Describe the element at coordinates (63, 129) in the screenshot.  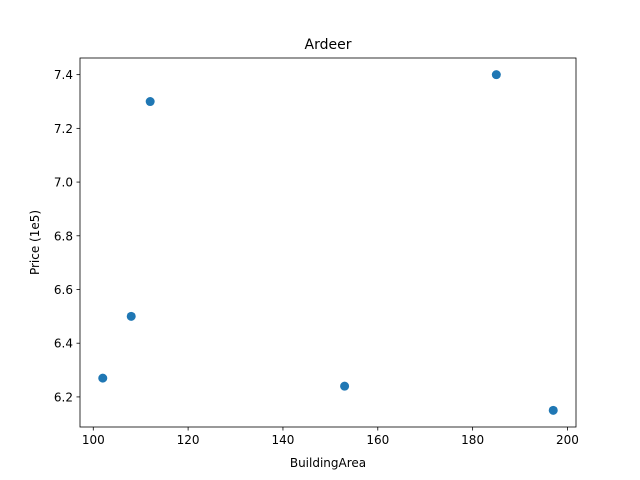
I see `y-tick-label: 7.2` at that location.